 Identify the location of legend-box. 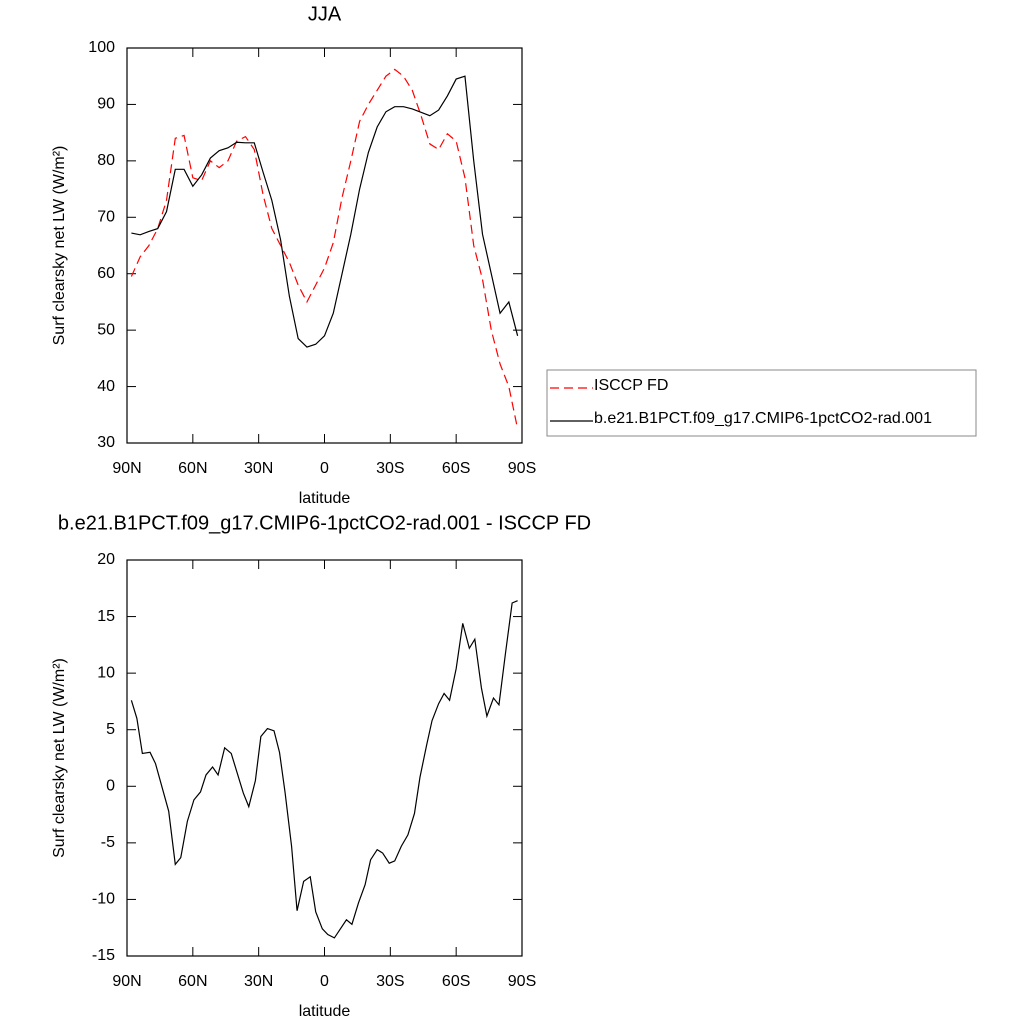
(761, 403).